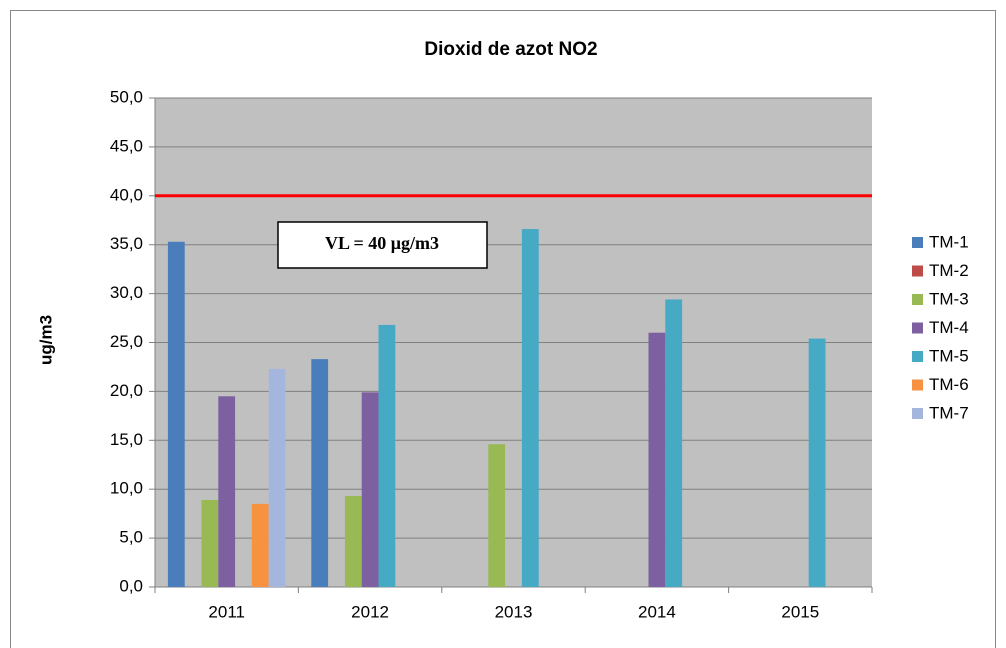 The width and height of the screenshot is (1006, 648). Describe the element at coordinates (131, 537) in the screenshot. I see `y-tick-label: 5,0` at that location.